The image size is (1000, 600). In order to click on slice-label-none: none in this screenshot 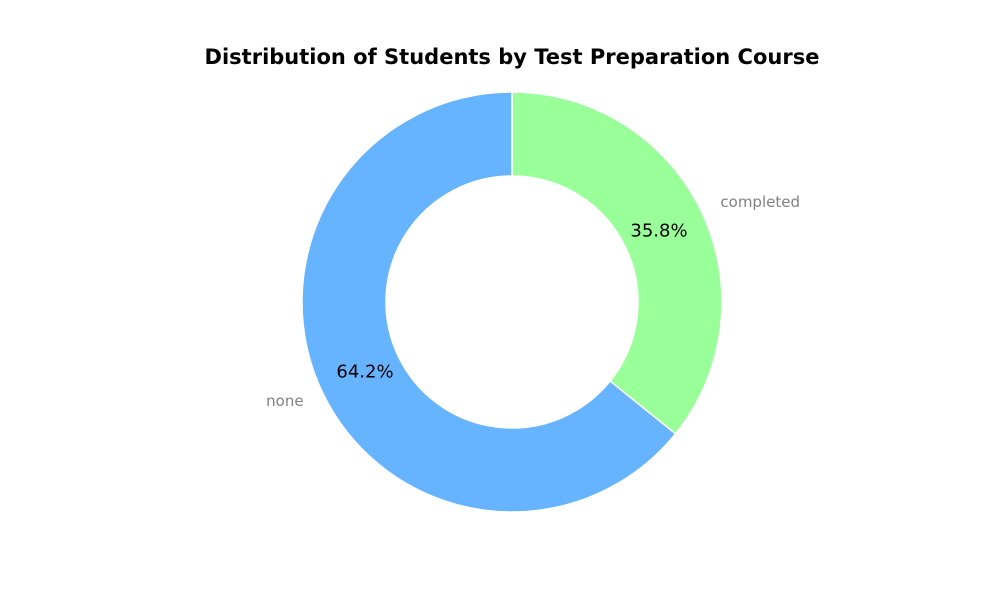, I will do `click(284, 401)`.